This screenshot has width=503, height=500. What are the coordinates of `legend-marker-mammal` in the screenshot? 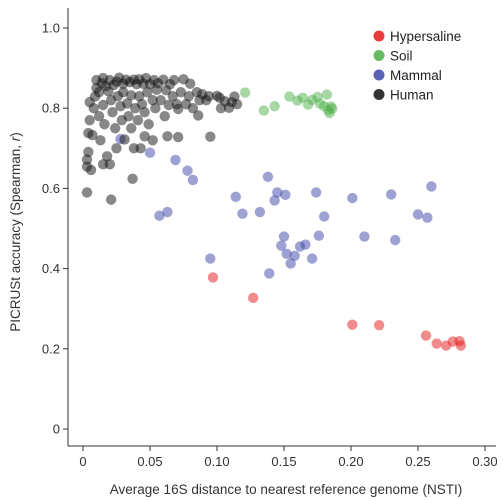 It's located at (379, 75).